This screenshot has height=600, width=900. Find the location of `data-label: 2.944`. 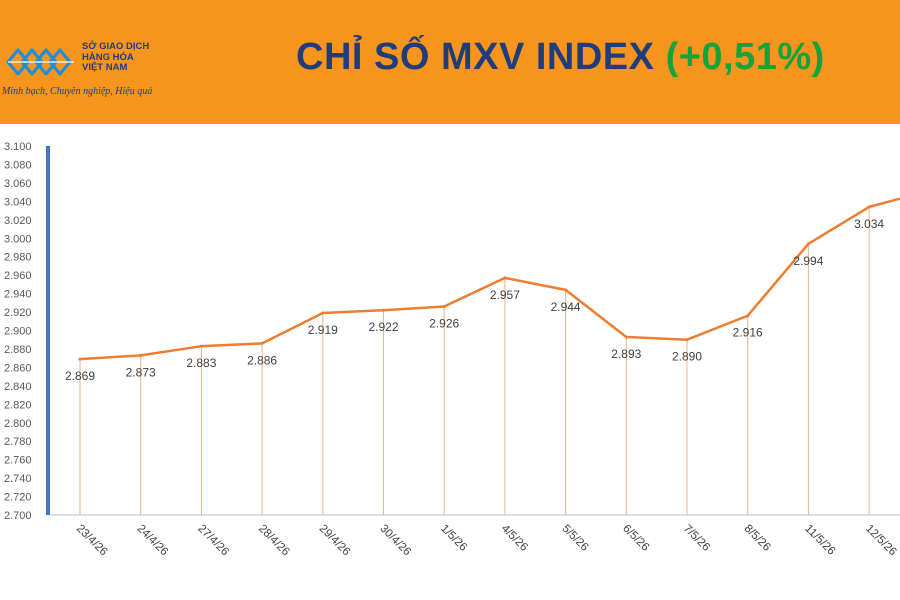

data-label: 2.944 is located at coordinates (566, 307).